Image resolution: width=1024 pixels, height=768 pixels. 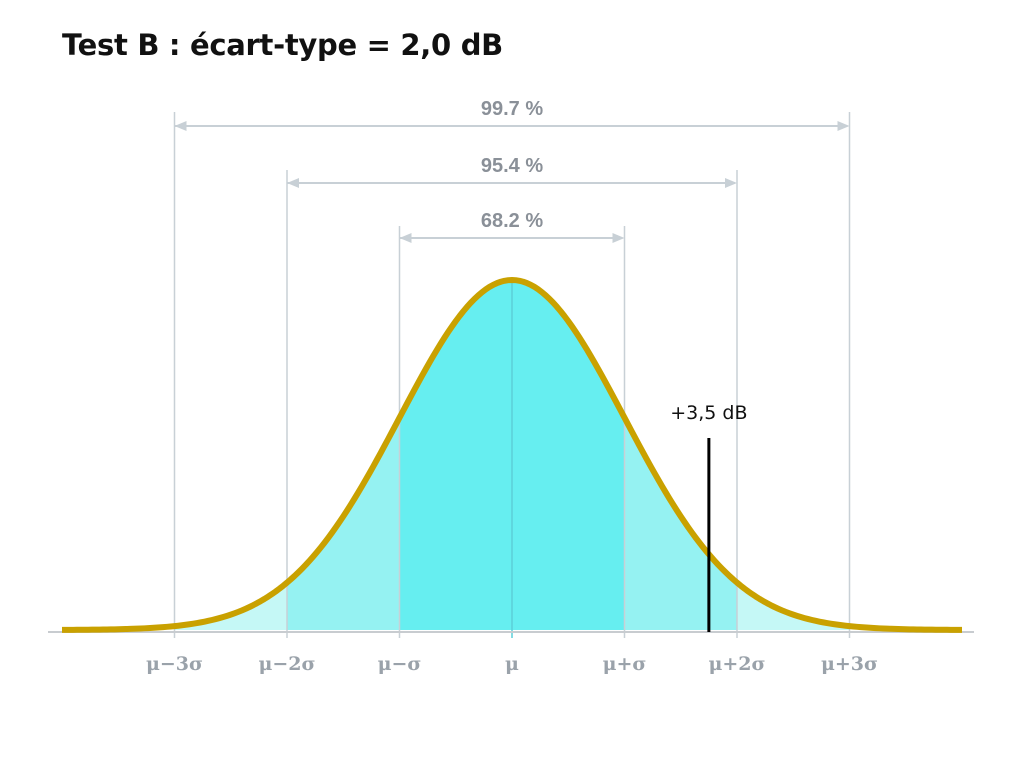 I want to click on x-tick-label: μ+3σ, so click(x=849, y=664).